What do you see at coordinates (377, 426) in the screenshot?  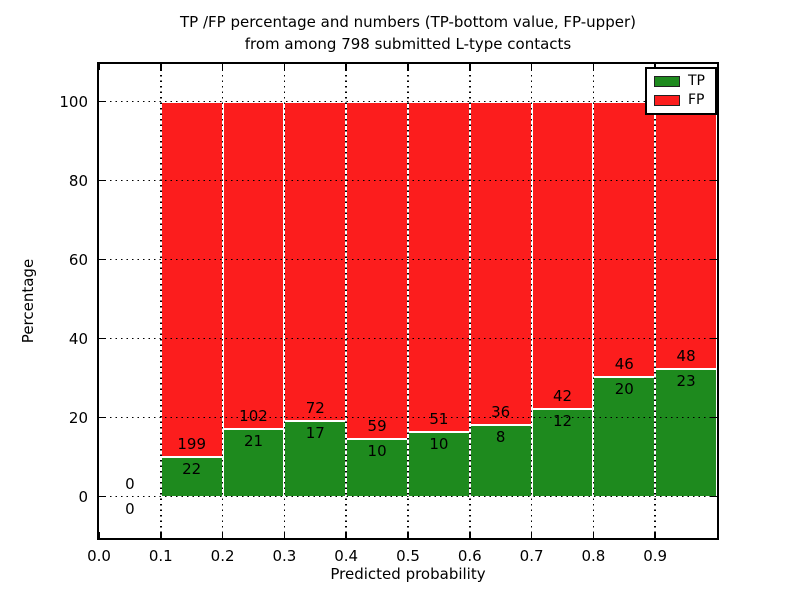 I see `bar-value-label-fp: 59` at bounding box center [377, 426].